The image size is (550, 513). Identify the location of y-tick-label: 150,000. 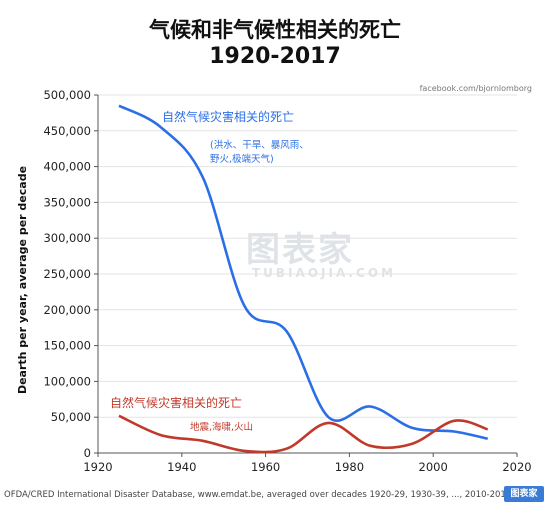
(67, 346).